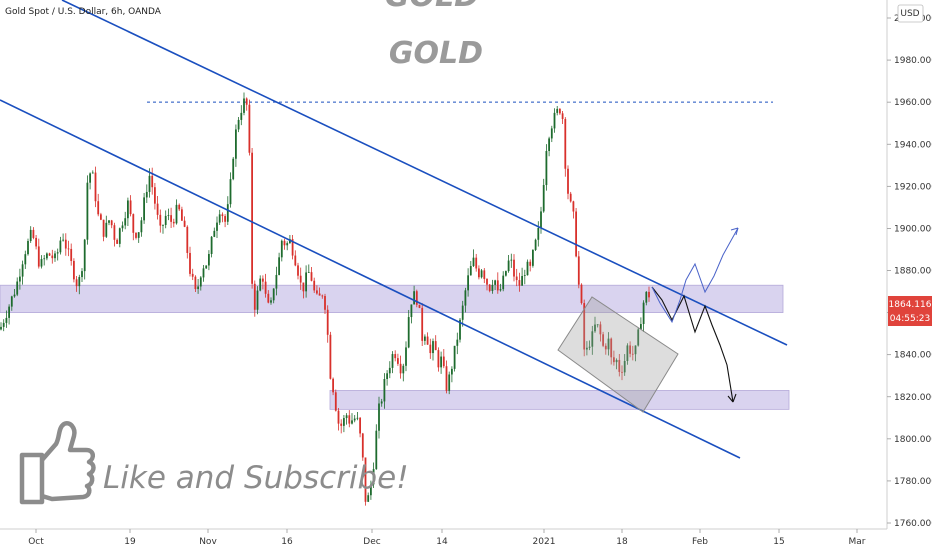 The width and height of the screenshot is (932, 550). I want to click on last-price-tag: 1864.116 04:55:23, so click(910, 311).